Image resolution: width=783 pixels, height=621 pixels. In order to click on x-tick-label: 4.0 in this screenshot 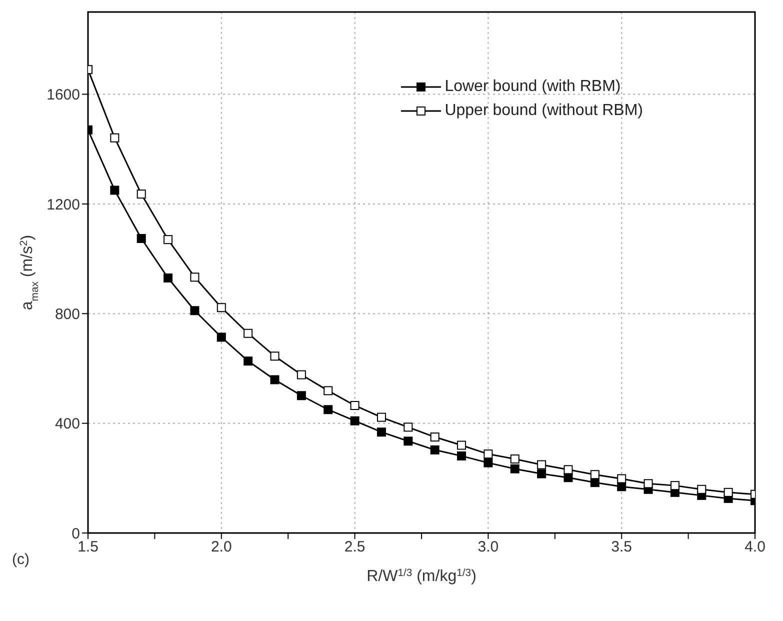, I will do `click(755, 547)`.